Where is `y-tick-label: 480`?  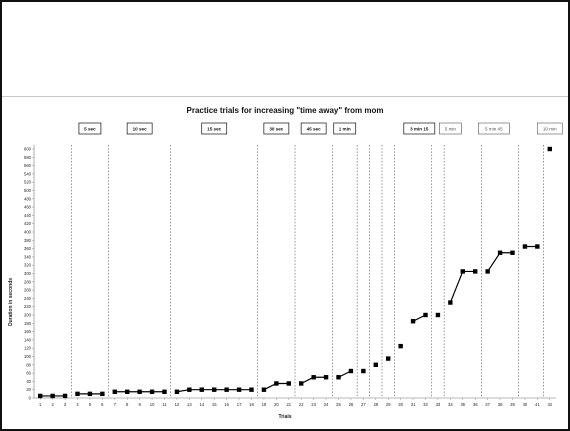
y-tick-label: 480 is located at coordinates (28, 198).